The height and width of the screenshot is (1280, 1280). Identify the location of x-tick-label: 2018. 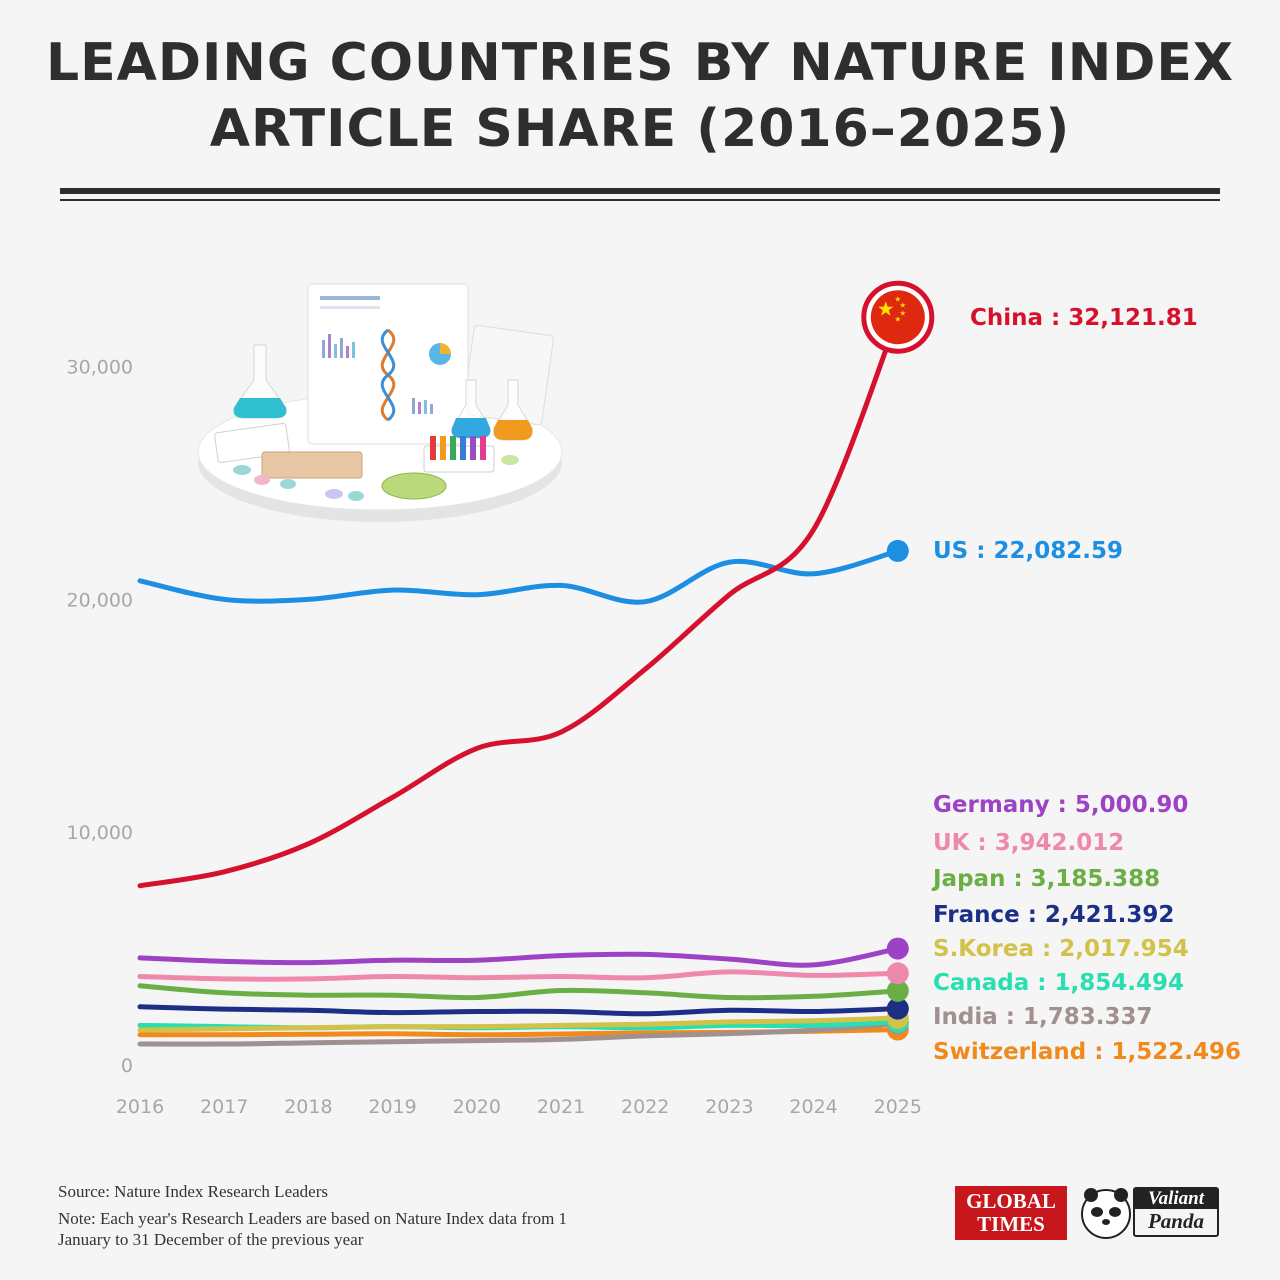
(308, 1107).